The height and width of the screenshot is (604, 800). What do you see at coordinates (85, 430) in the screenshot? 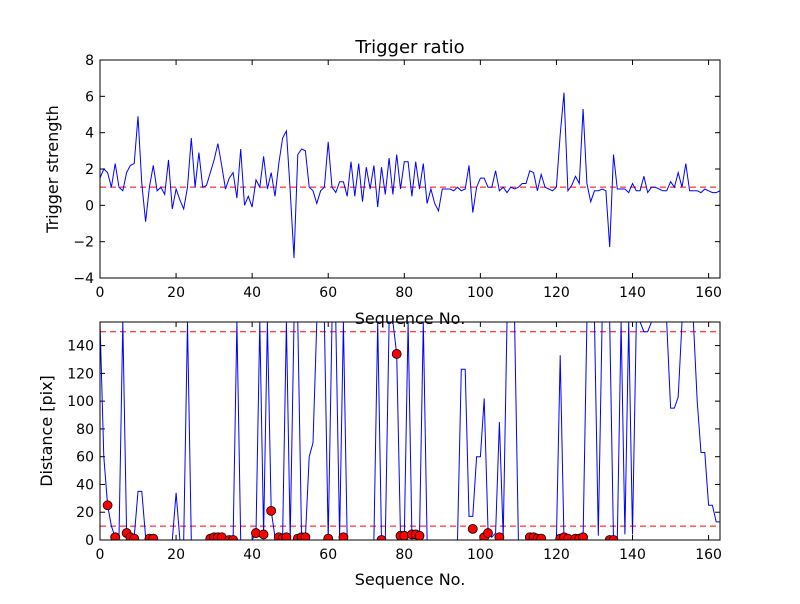
I see `y-tick-label: 80` at bounding box center [85, 430].